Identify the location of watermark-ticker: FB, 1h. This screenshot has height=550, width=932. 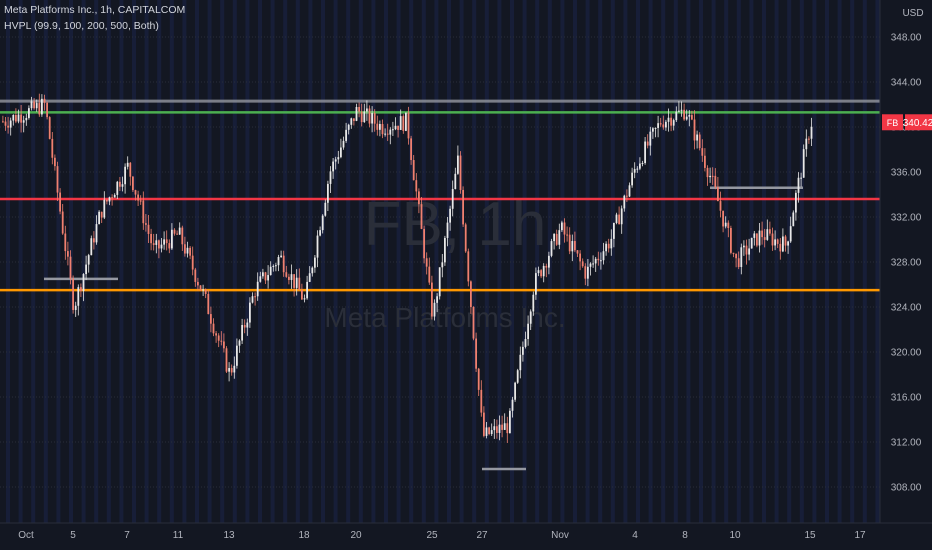
(455, 224).